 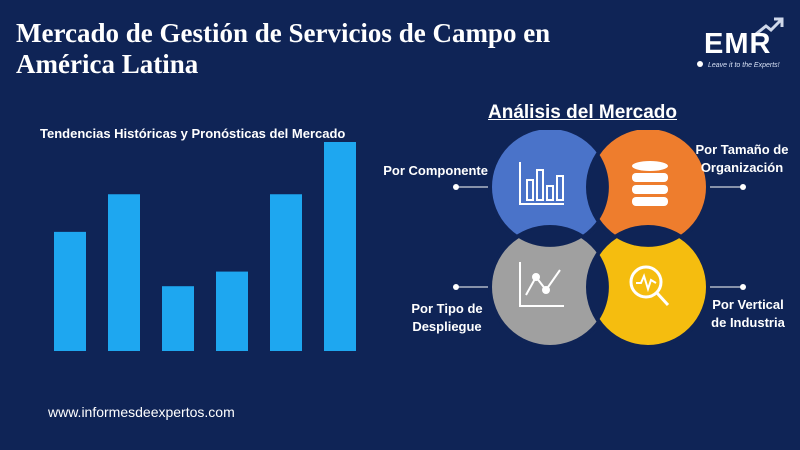 I want to click on overlap-bottom, so click(x=599, y=287).